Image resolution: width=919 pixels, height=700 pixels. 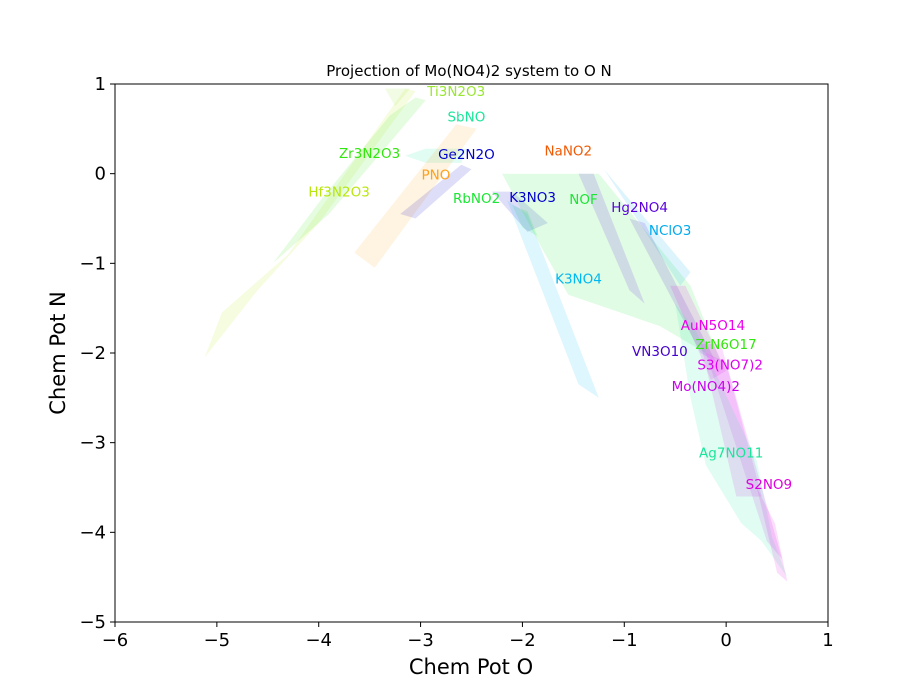 I want to click on x-tick-label: −3, so click(x=420, y=640).